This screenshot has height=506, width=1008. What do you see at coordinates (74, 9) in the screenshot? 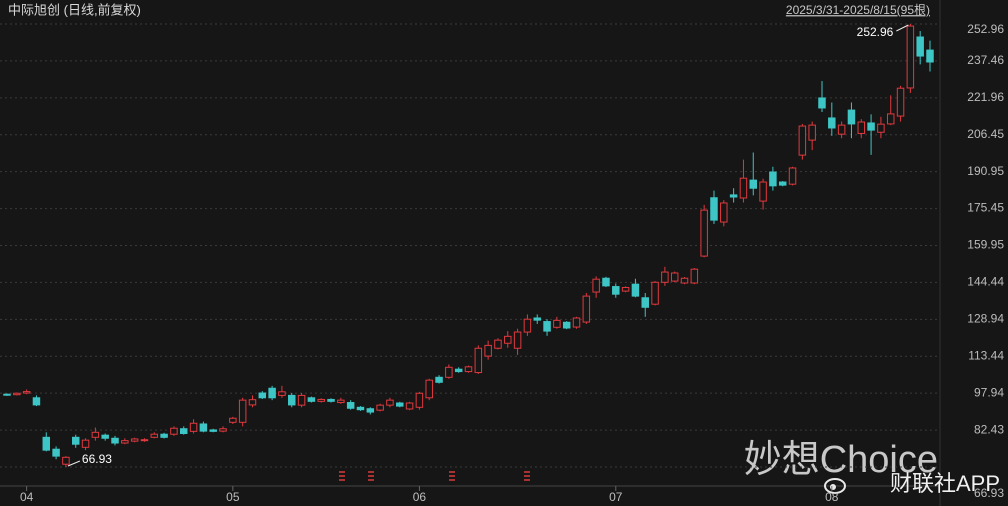
I see `chart-title: 中际旭创 (日线,前复权)` at bounding box center [74, 9].